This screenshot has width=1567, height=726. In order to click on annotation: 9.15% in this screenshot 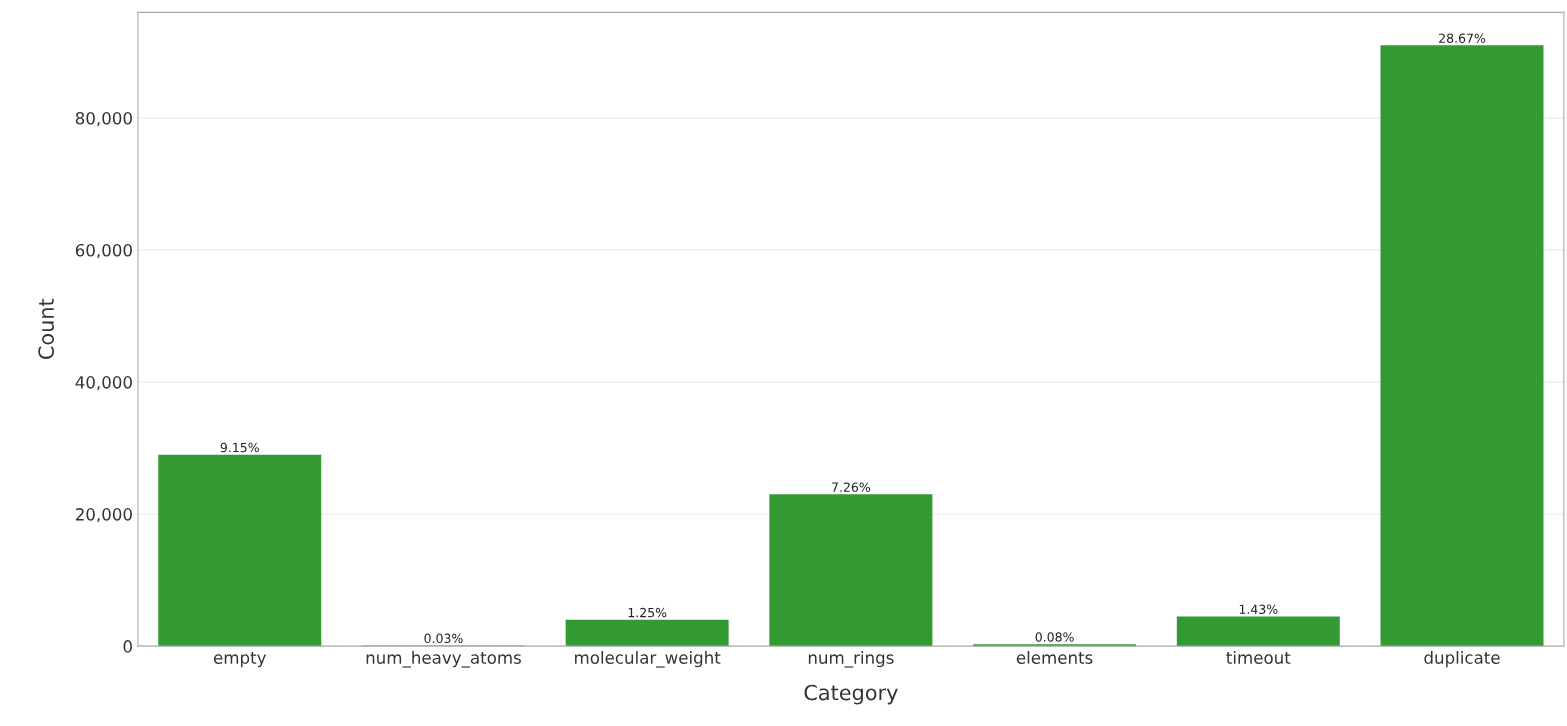, I will do `click(239, 447)`.